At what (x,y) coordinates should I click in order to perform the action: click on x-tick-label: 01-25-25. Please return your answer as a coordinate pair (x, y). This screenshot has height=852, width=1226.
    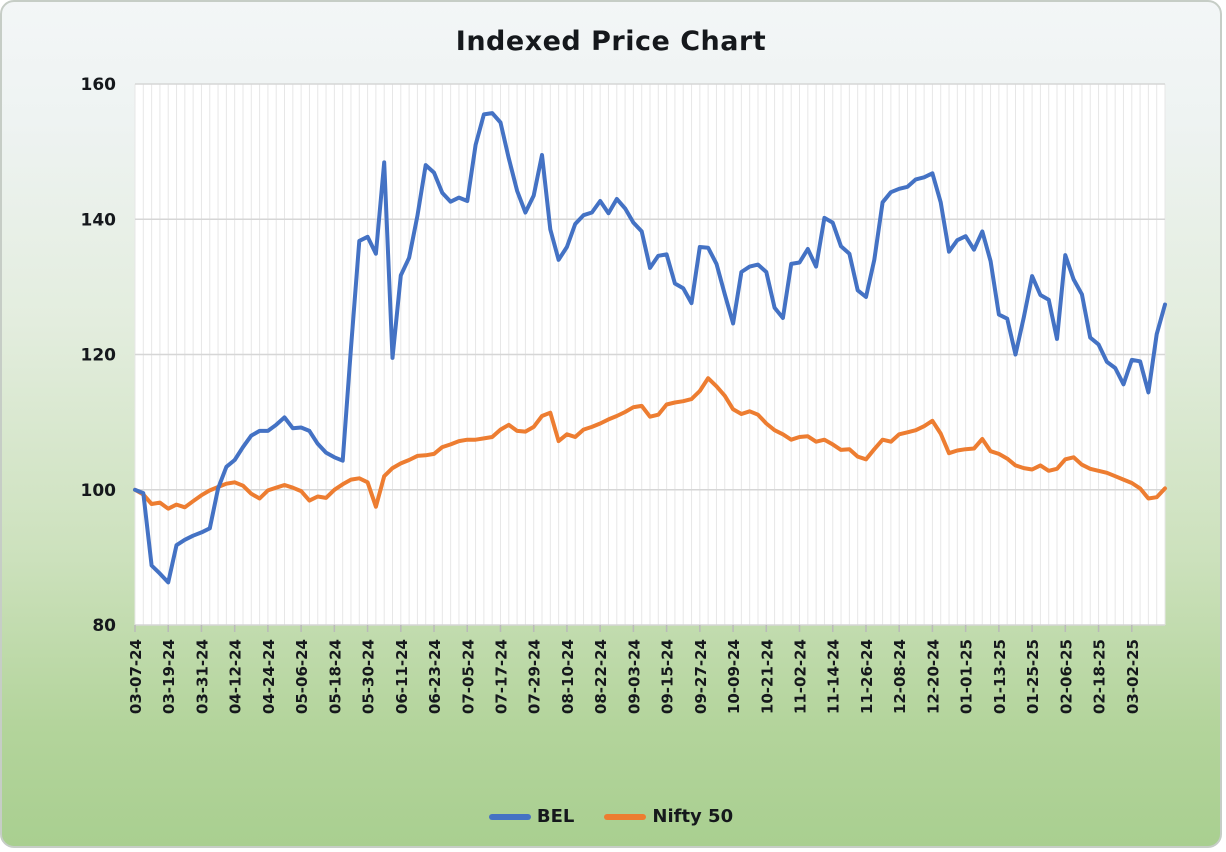
    Looking at the image, I should click on (1033, 676).